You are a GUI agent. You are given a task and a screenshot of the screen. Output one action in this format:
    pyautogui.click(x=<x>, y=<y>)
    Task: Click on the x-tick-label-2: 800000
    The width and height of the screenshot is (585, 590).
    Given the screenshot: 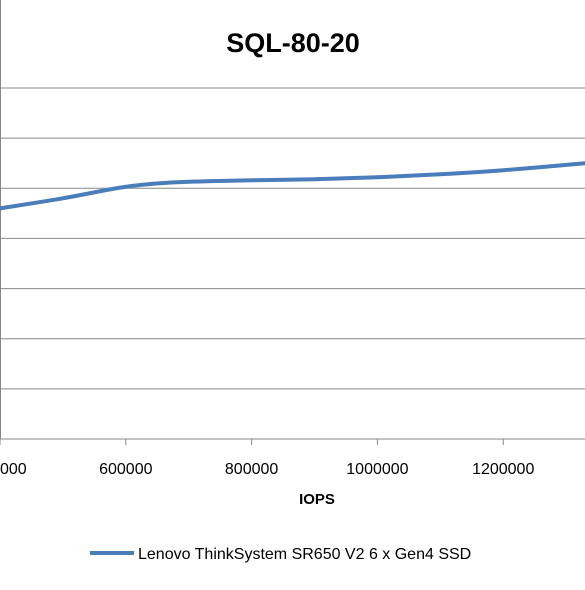 What is the action you would take?
    pyautogui.click(x=251, y=469)
    